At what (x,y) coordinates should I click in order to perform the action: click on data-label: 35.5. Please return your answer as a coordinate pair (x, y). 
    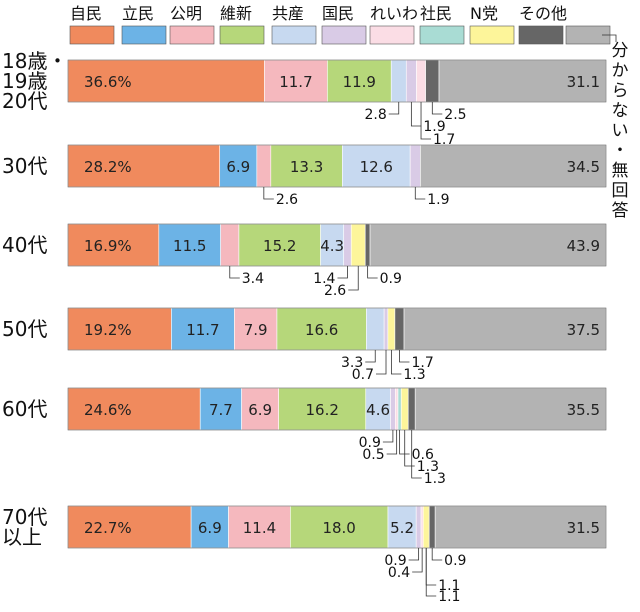
    Looking at the image, I should click on (583, 410).